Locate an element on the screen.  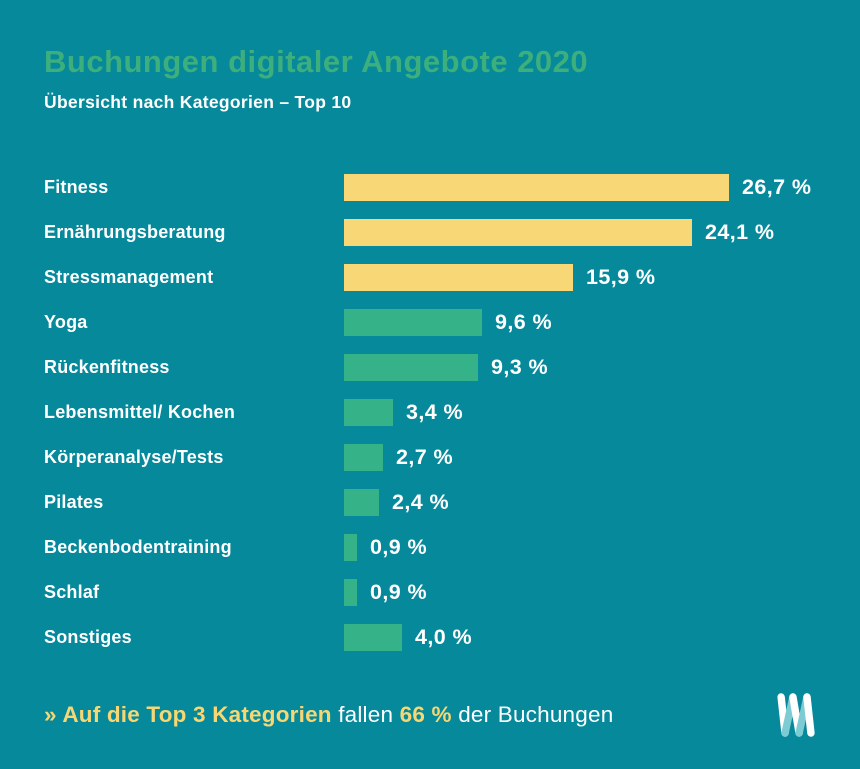
bar-row: Stressmanagement 15,9 % is located at coordinates (430, 277).